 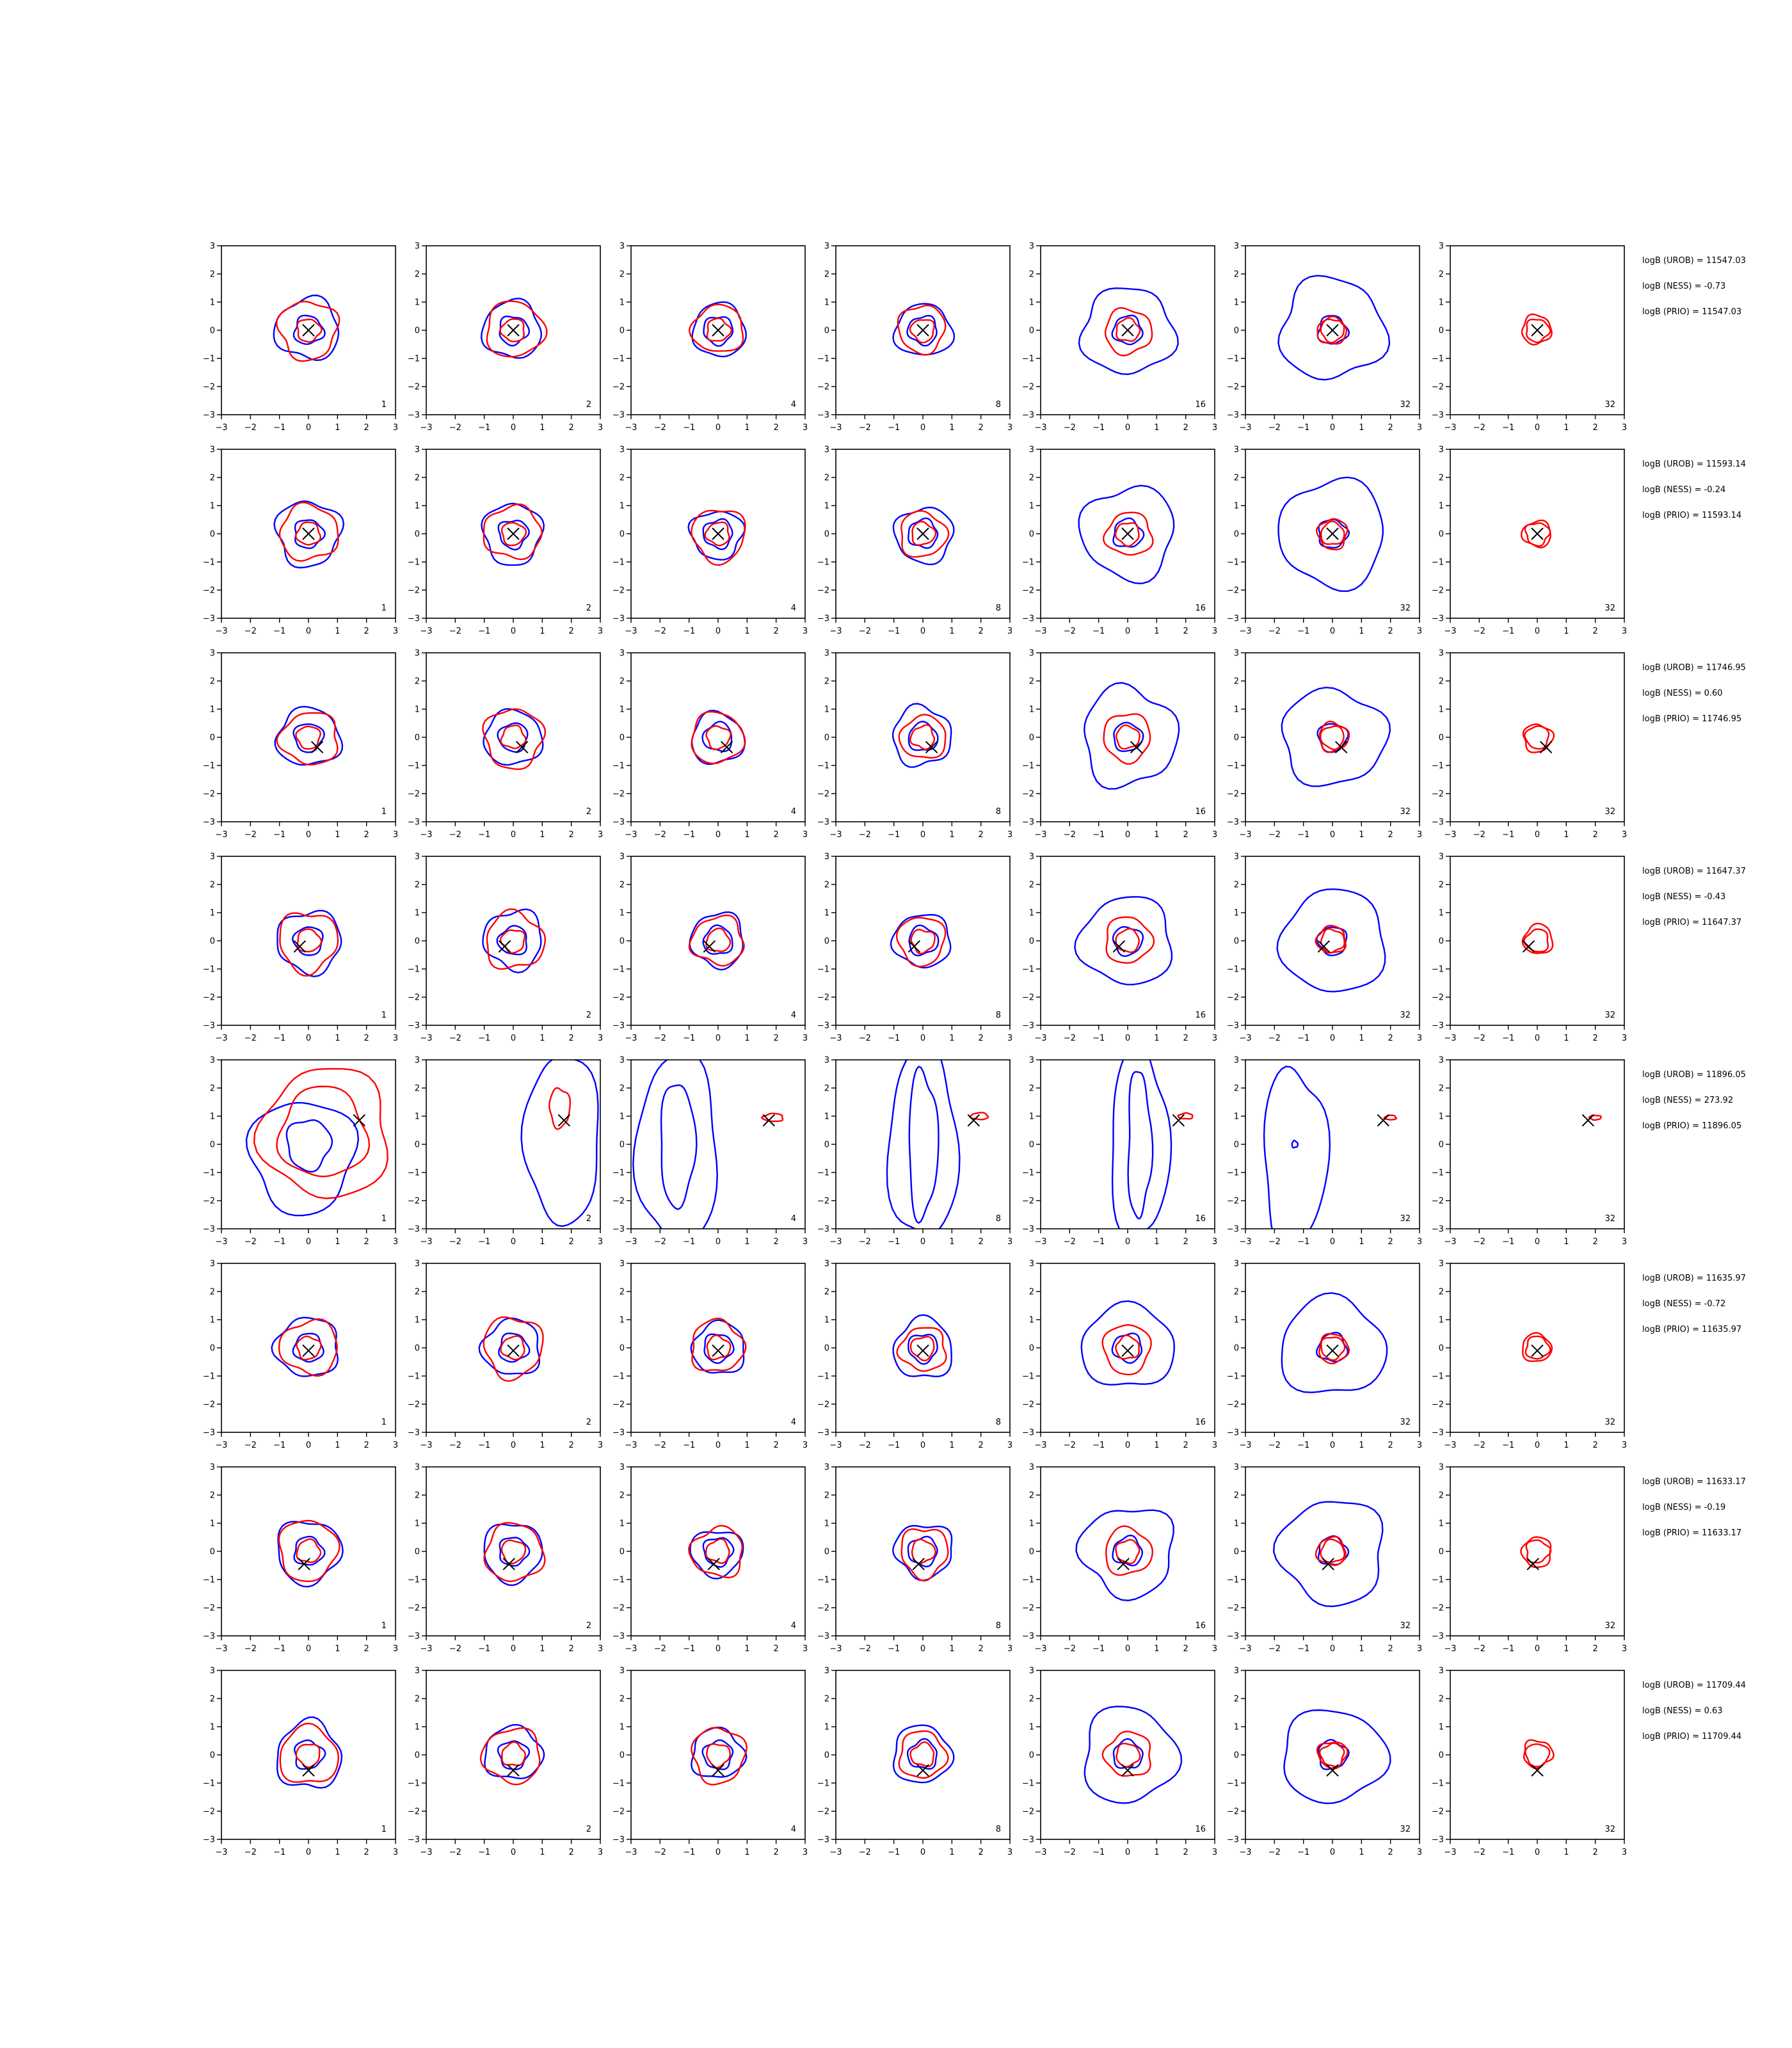 What do you see at coordinates (1119, 744) in the screenshot?
I see `panel-r3-c5: −3−3 −2 −2 −1 −1 0 0 1 1 2 2 3 3 16` at bounding box center [1119, 744].